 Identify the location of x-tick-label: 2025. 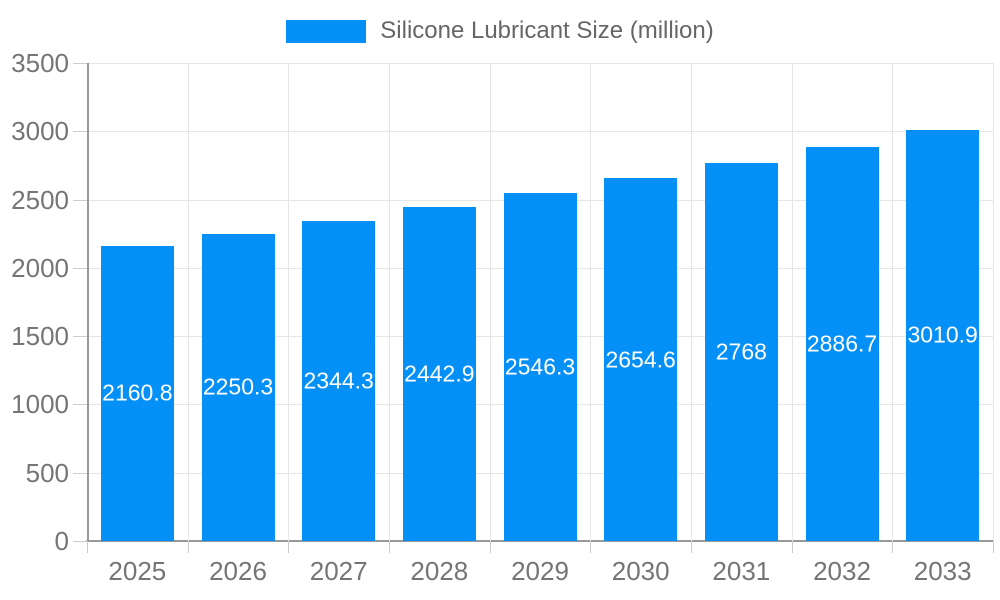
(137, 571).